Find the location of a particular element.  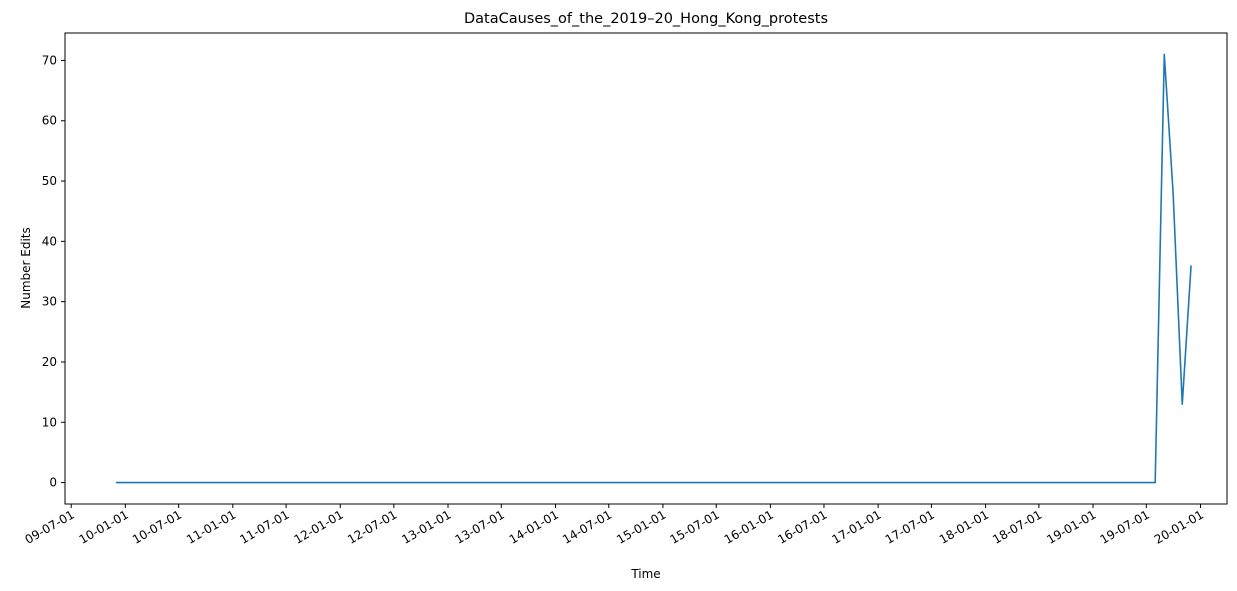

x-tick-label: 10-07-01 is located at coordinates (157, 526).